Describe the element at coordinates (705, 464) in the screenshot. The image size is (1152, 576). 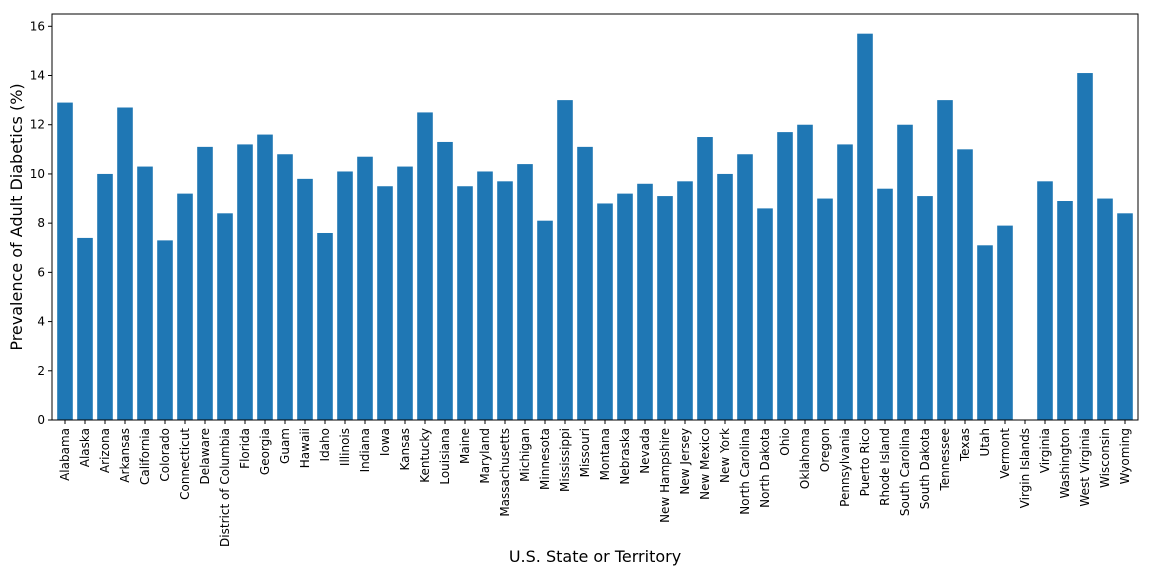
I see `x-tick-label: New Mexico` at that location.